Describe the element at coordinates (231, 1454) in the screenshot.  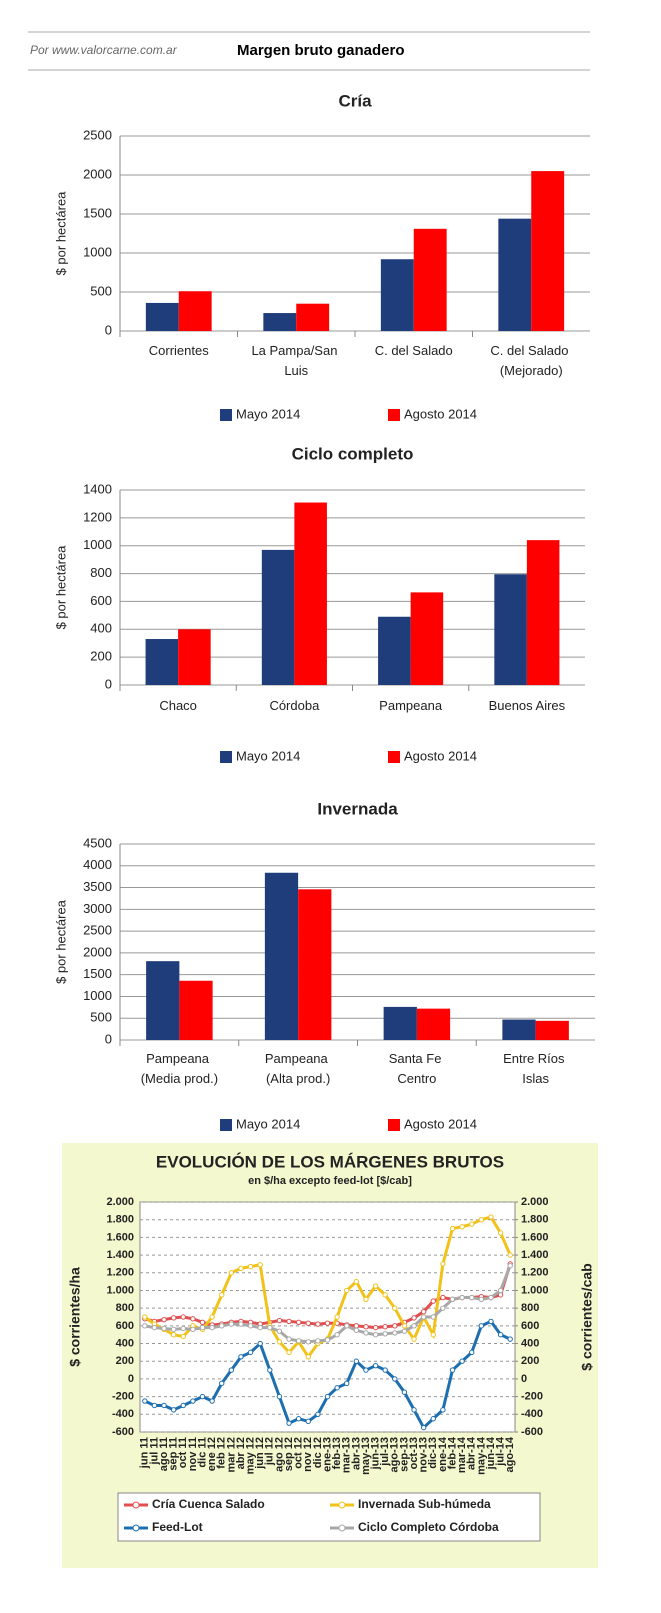
I see `x-tick-label: mar 12` at that location.